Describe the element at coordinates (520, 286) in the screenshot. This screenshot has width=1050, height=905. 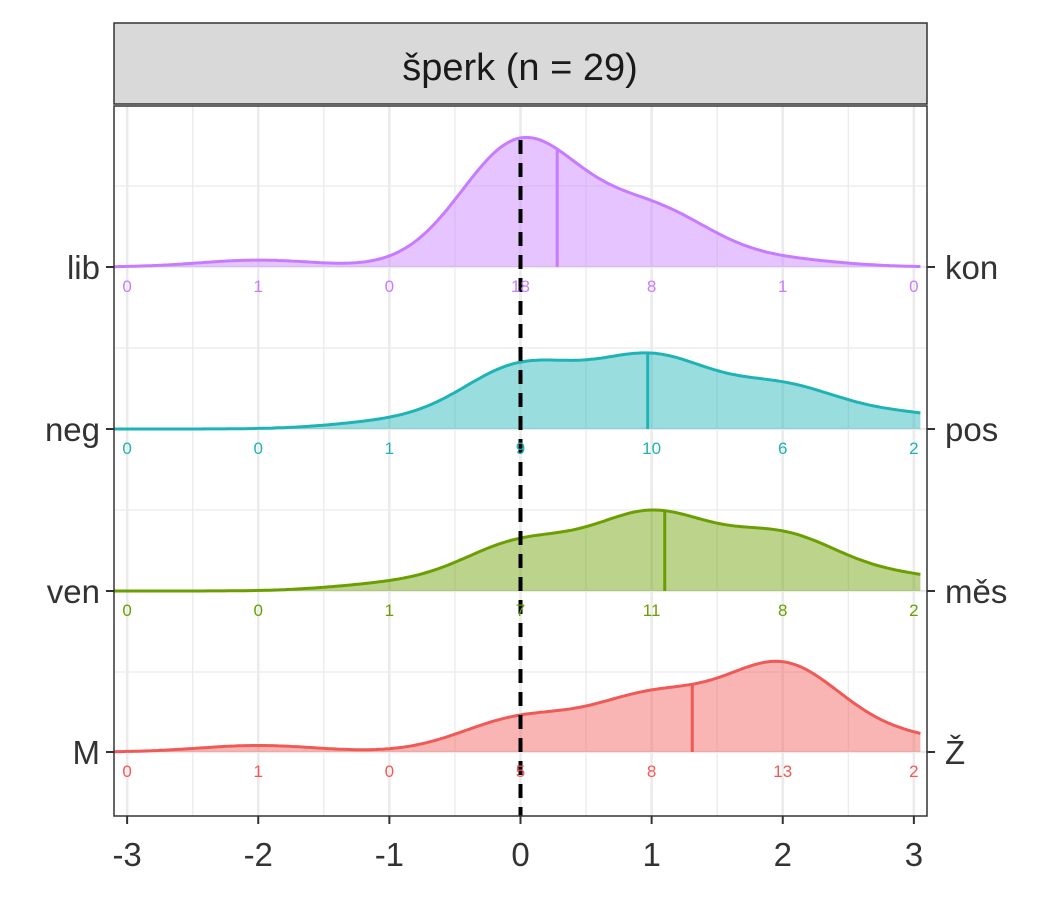
I see `count-label: 18` at that location.